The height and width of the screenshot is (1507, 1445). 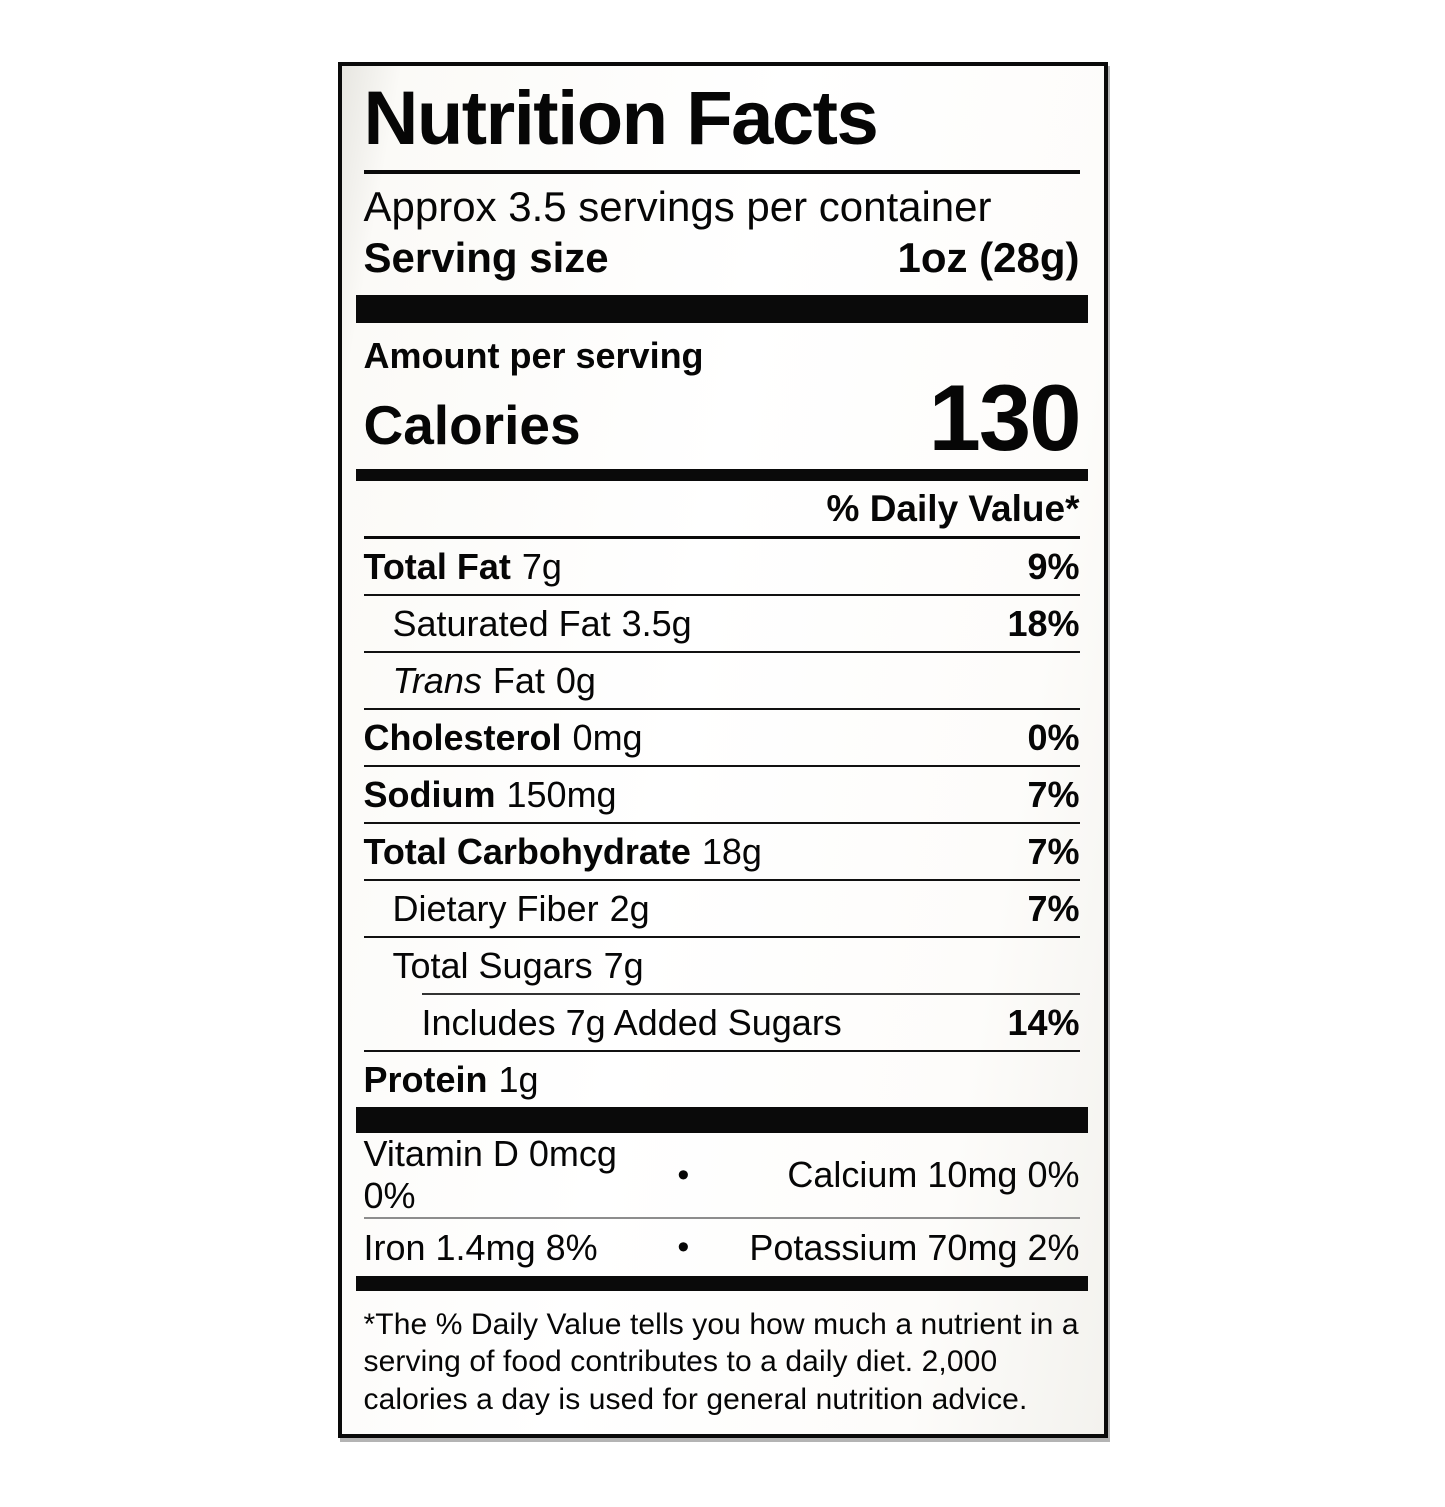 What do you see at coordinates (629, 908) in the screenshot?
I see `nutrient-amount: 2g` at bounding box center [629, 908].